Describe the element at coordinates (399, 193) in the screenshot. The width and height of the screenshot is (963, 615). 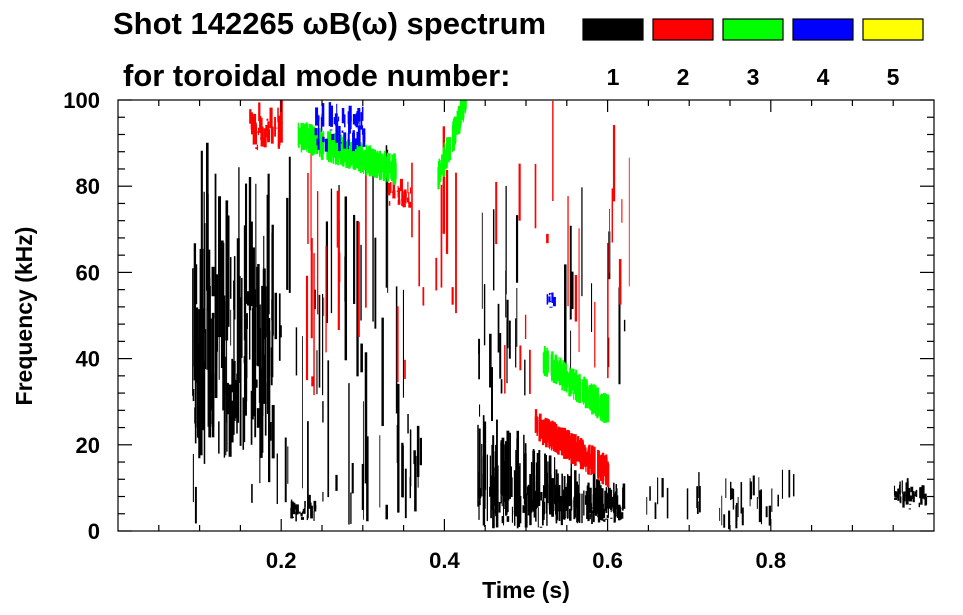
I see `mode-2-patch` at that location.